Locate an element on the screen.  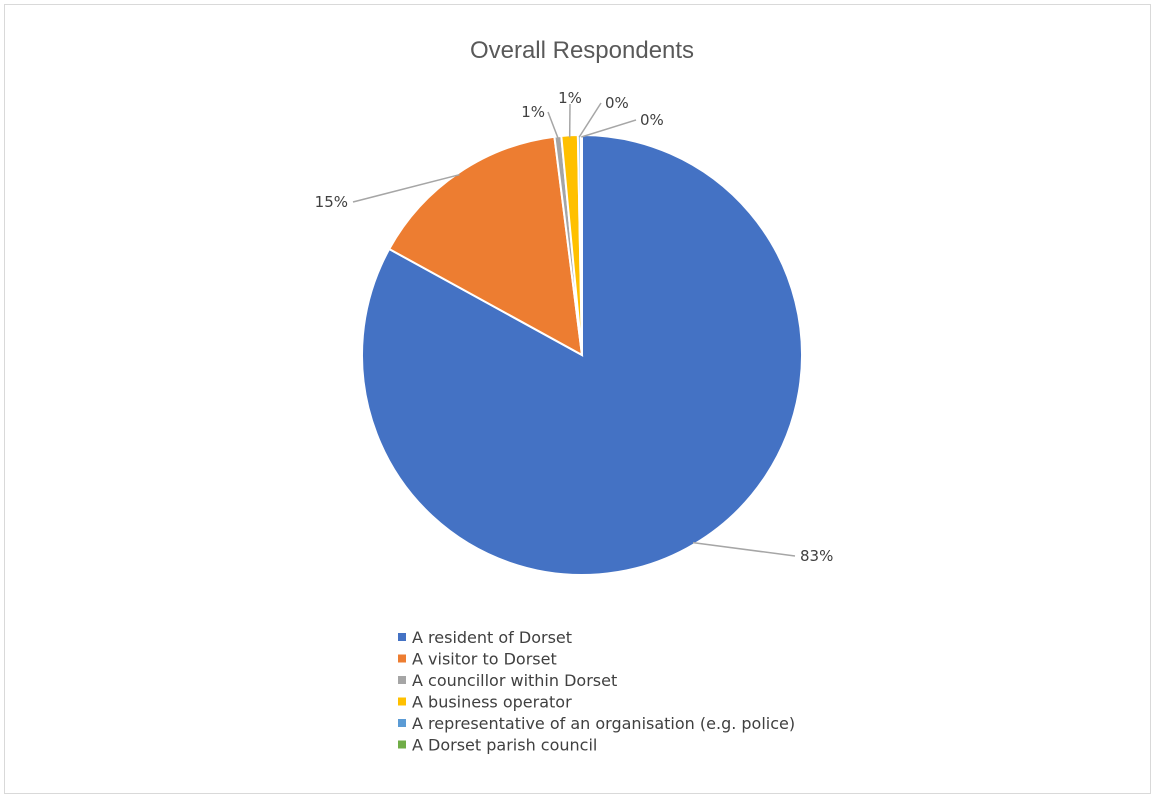
legend-label: A resident of Dorset is located at coordinates (492, 637).